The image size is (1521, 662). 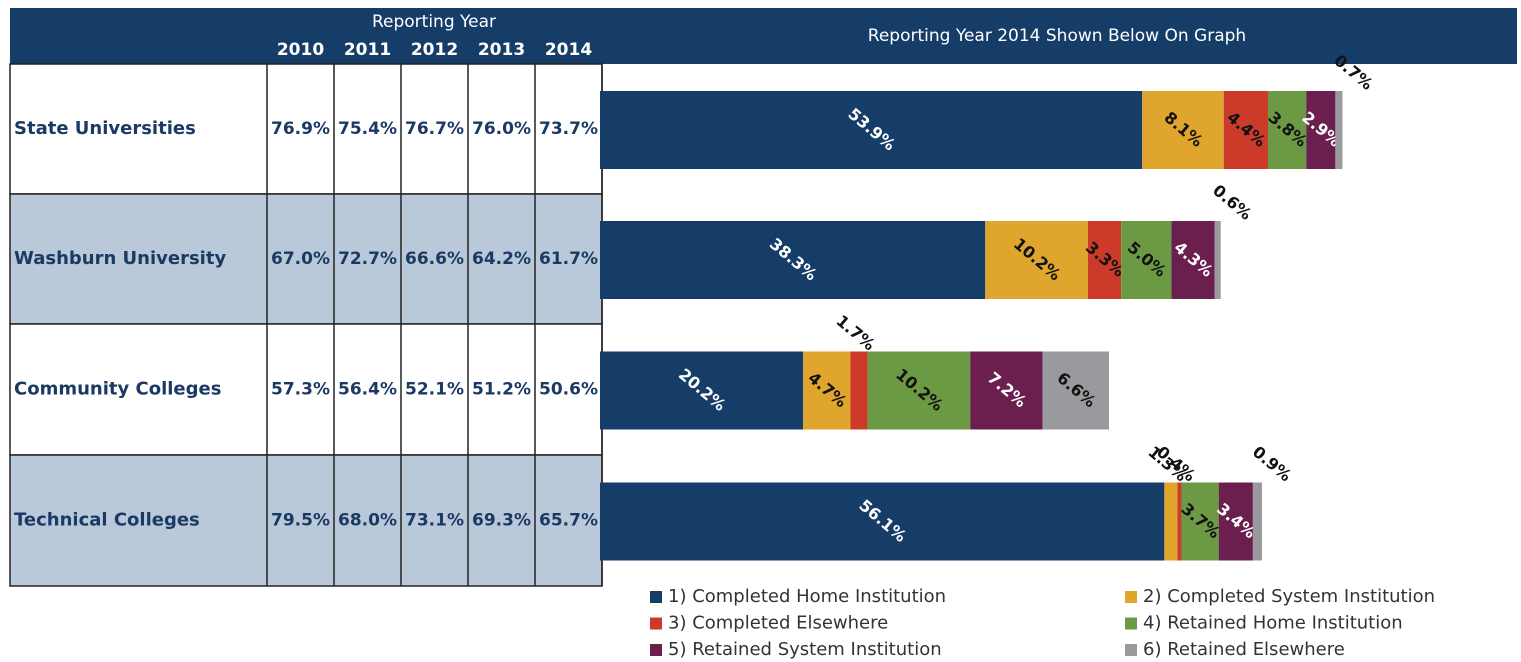 I want to click on year-header: 2011, so click(x=367, y=50).